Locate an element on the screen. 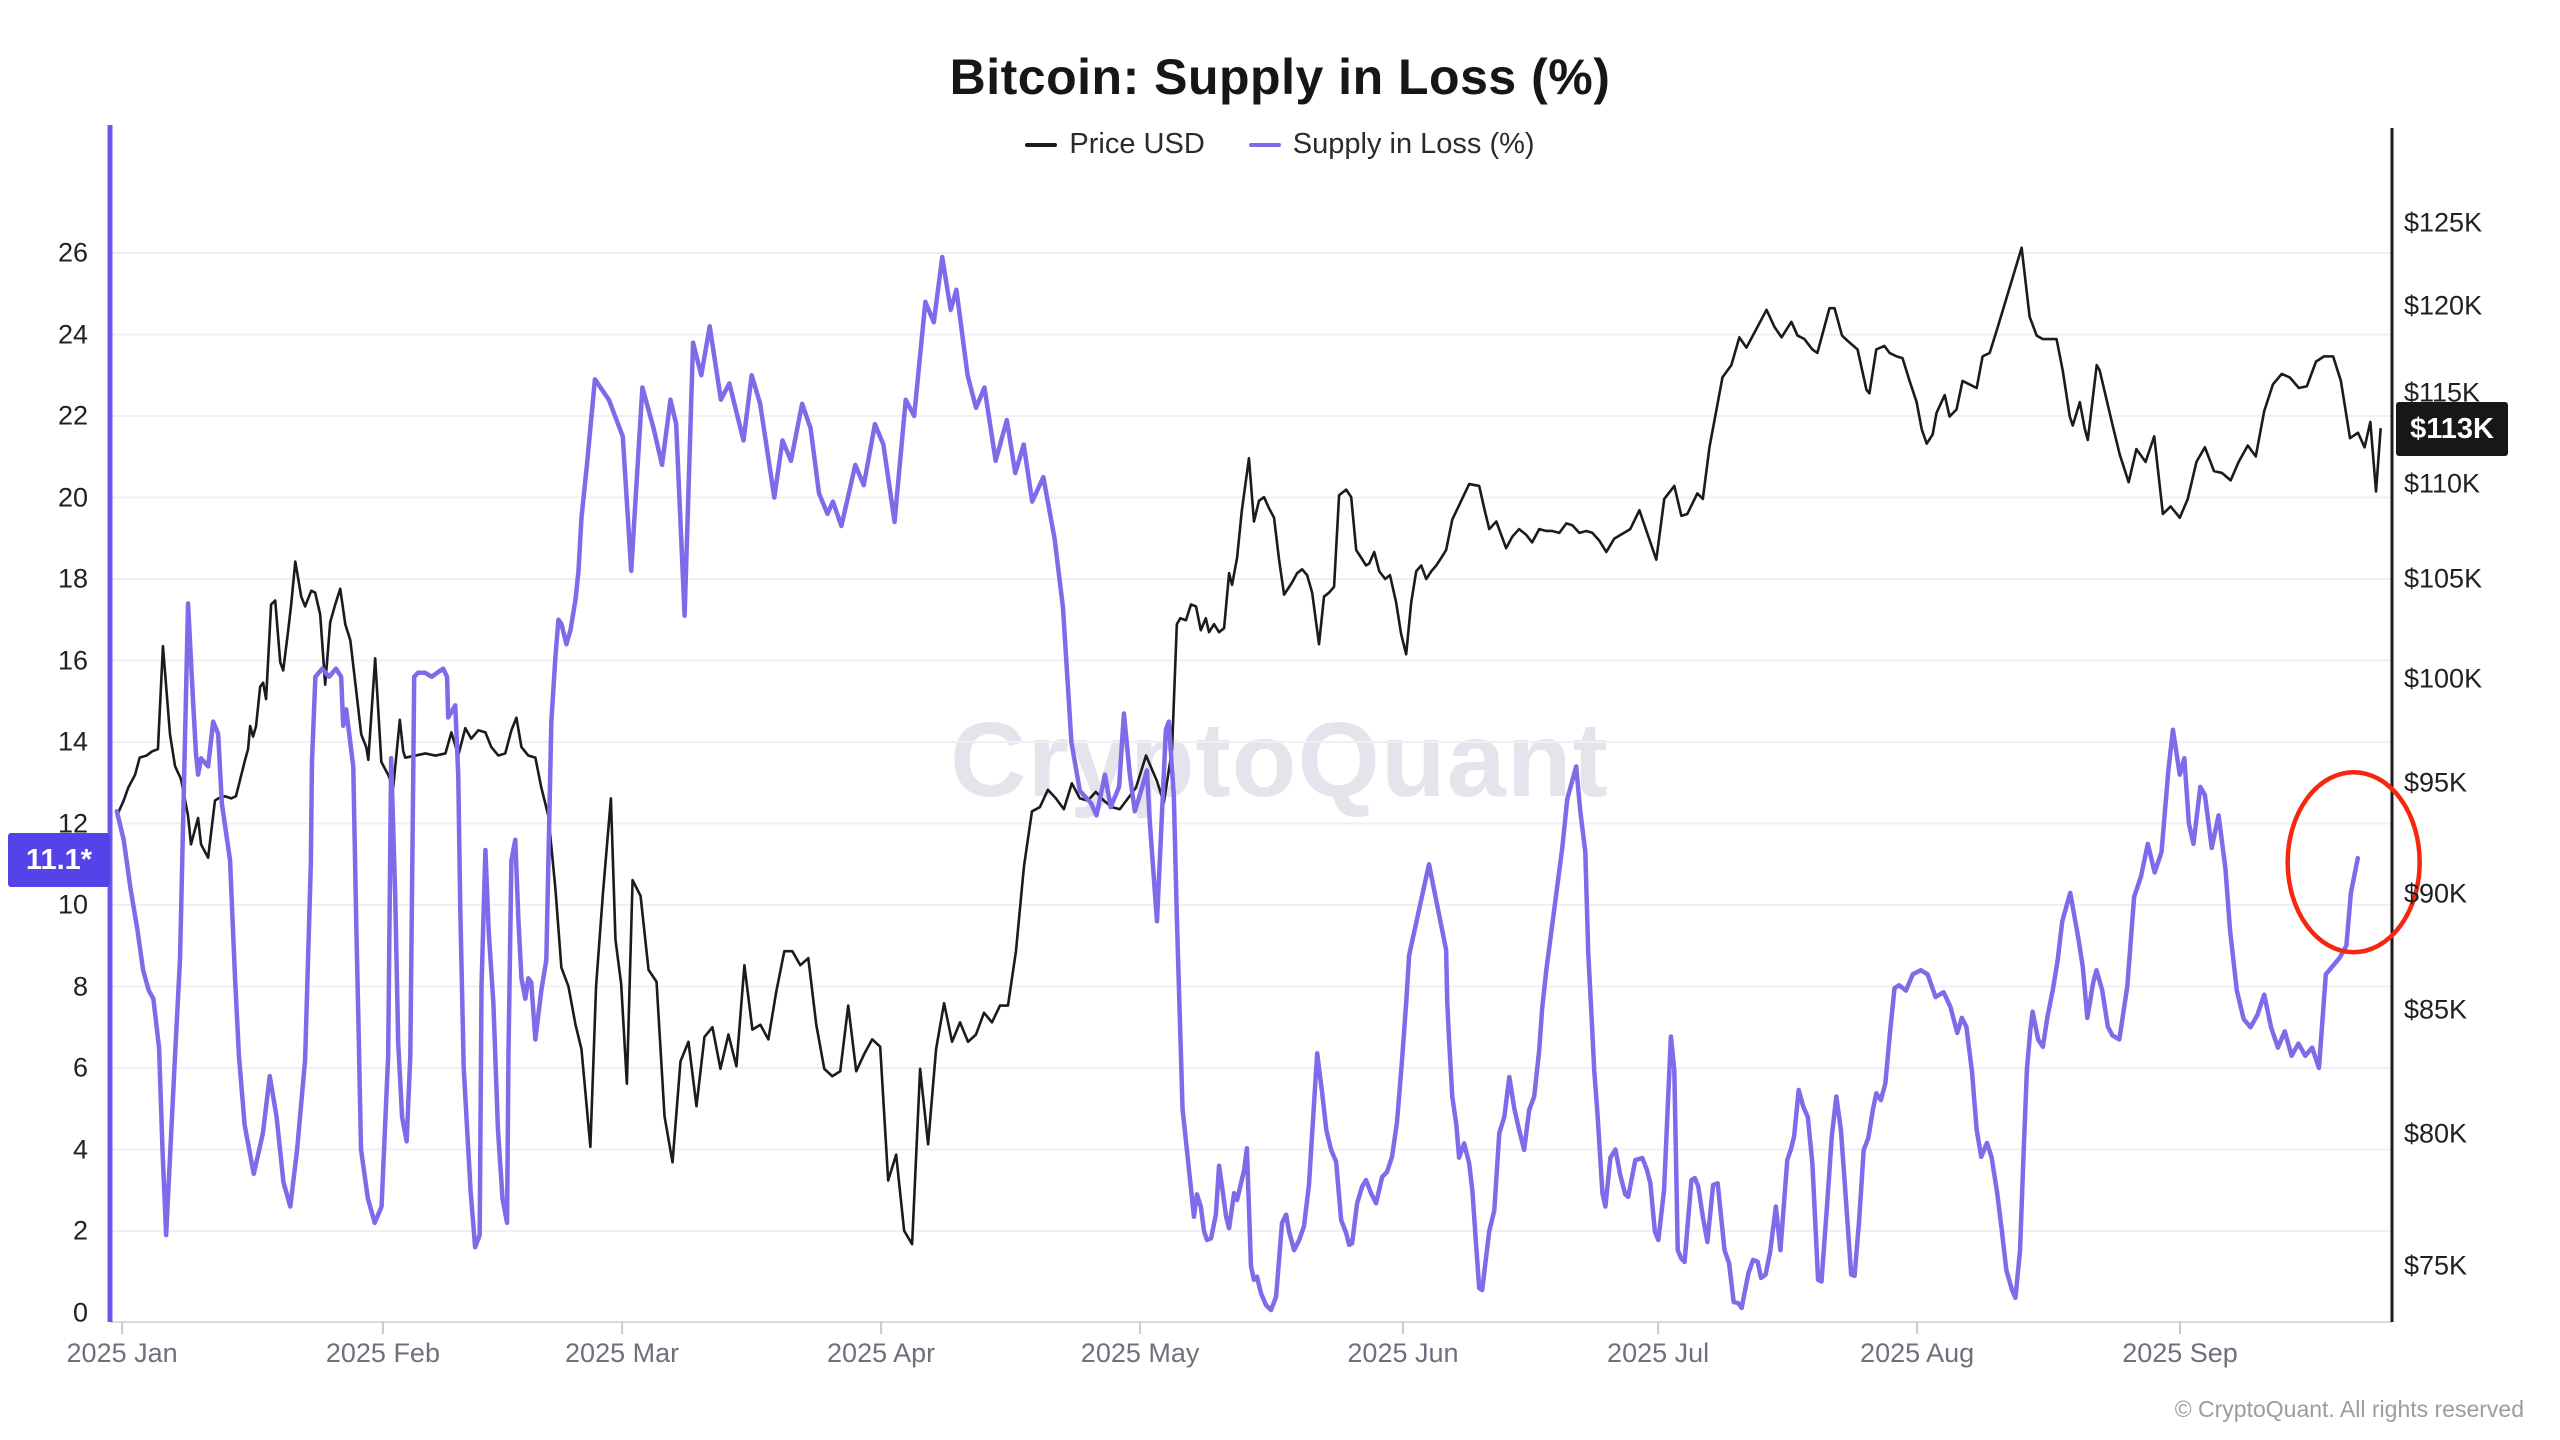 This screenshot has height=1440, width=2560. left-axis-tick-label: 6 is located at coordinates (80, 1067).